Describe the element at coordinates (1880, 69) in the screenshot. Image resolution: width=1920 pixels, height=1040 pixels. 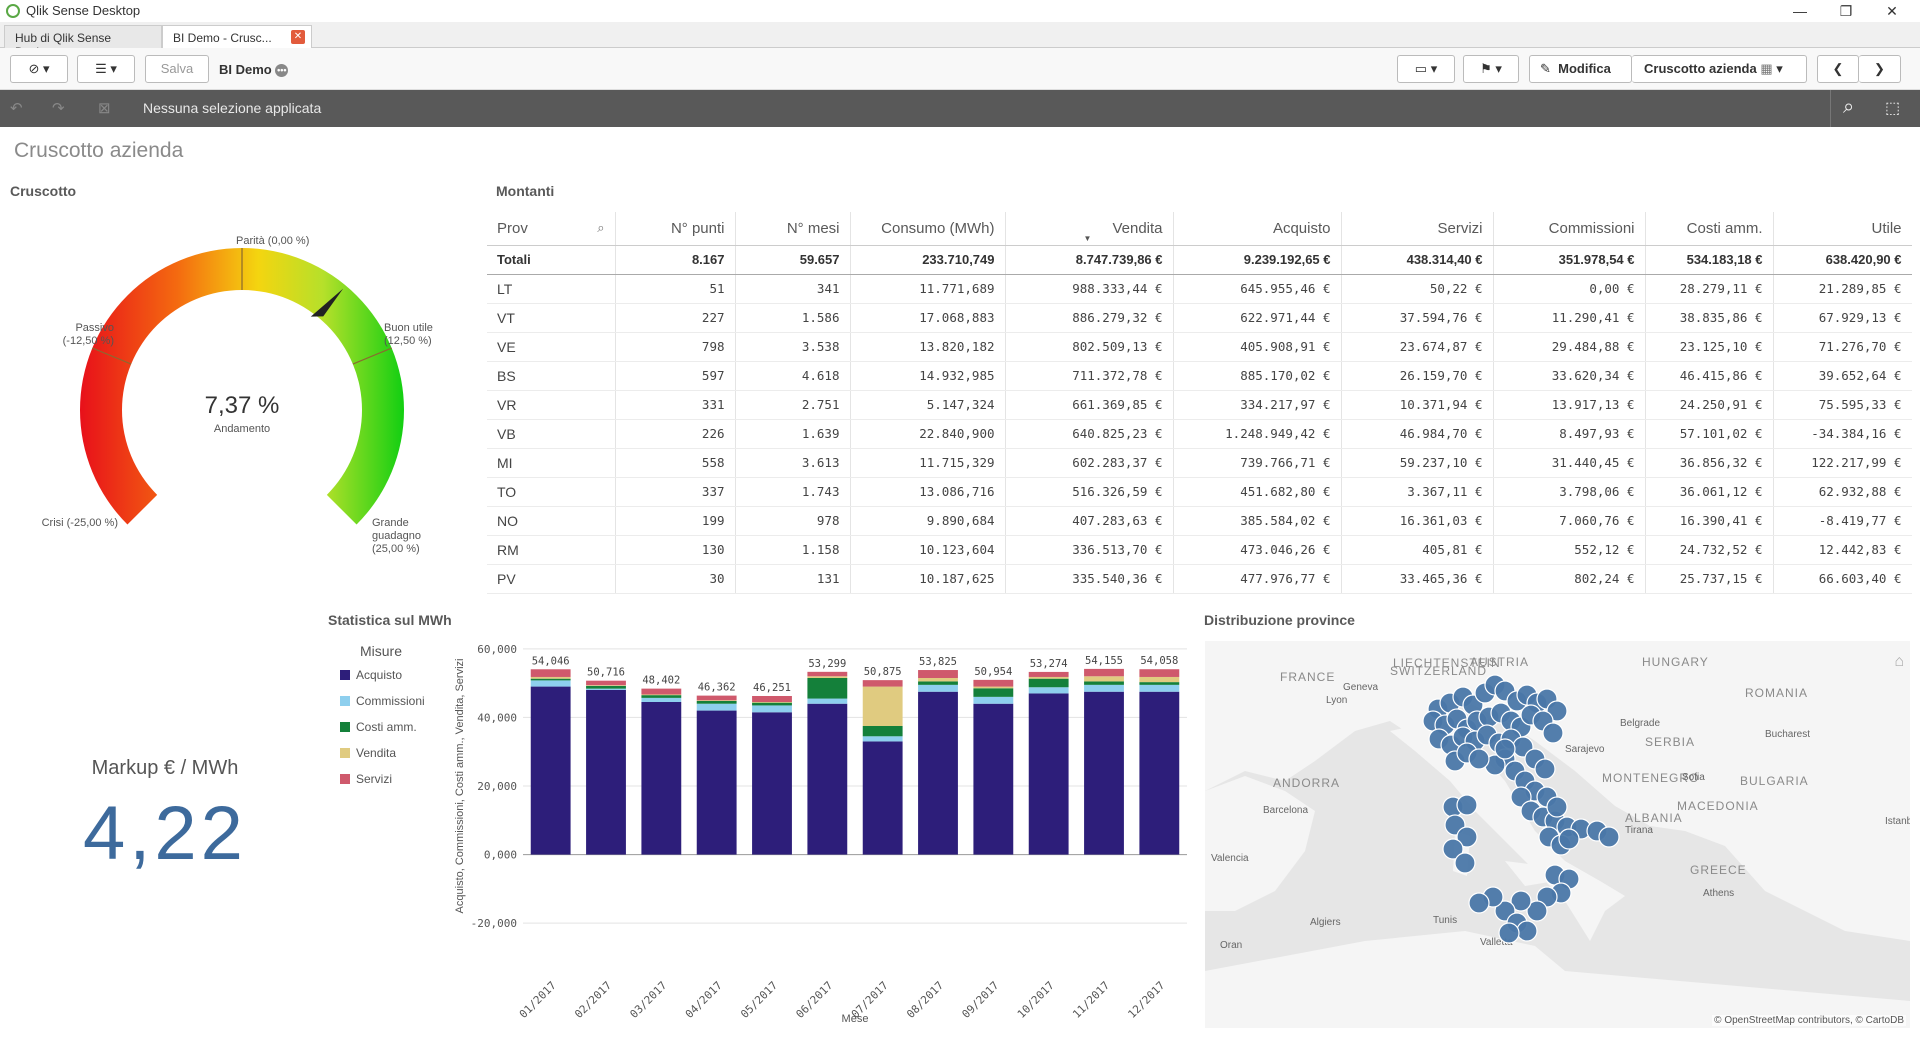
I see `next-sheet-button: ❯` at that location.